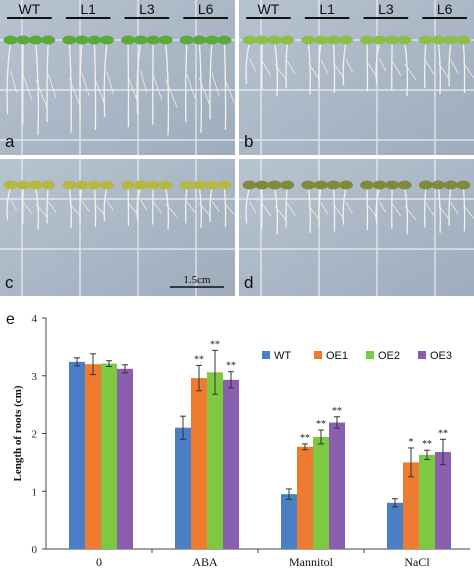 Image resolution: width=474 pixels, height=568 pixels. What do you see at coordinates (35, 550) in the screenshot?
I see `y-tick-label: 0` at bounding box center [35, 550].